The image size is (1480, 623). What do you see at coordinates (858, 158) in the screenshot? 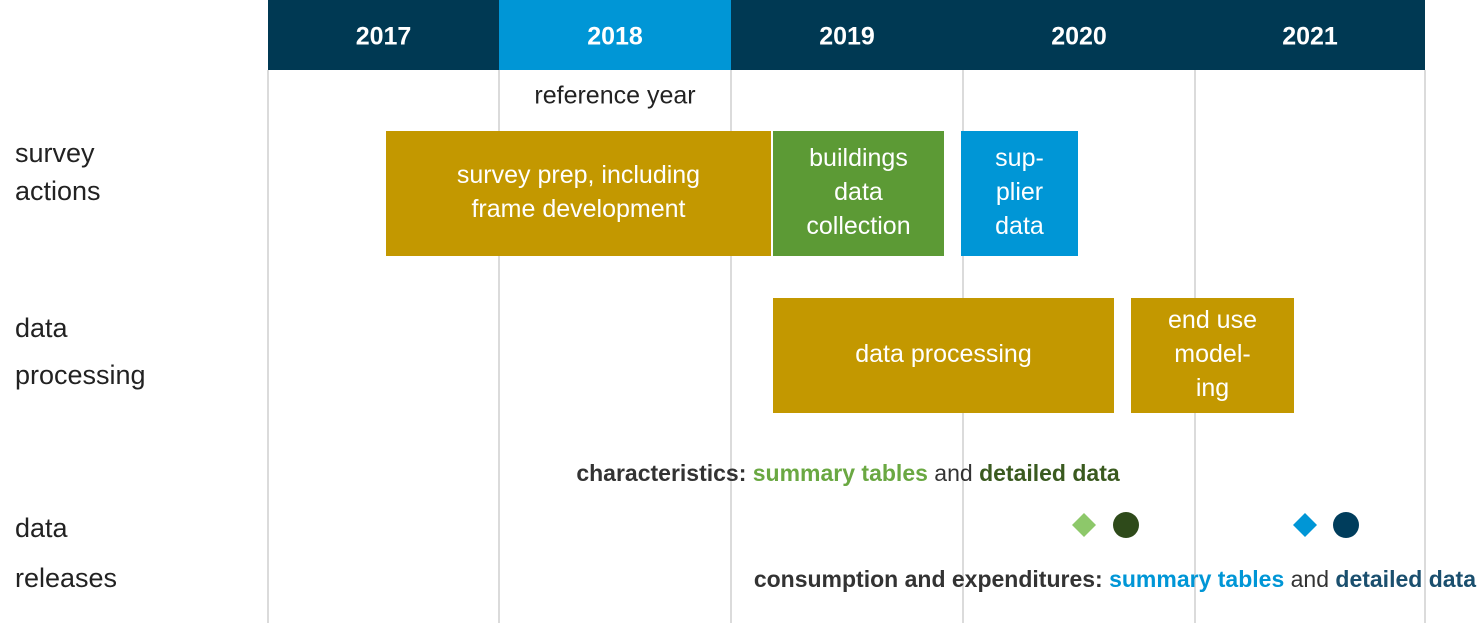
I see `task-text: buildings` at bounding box center [858, 158].